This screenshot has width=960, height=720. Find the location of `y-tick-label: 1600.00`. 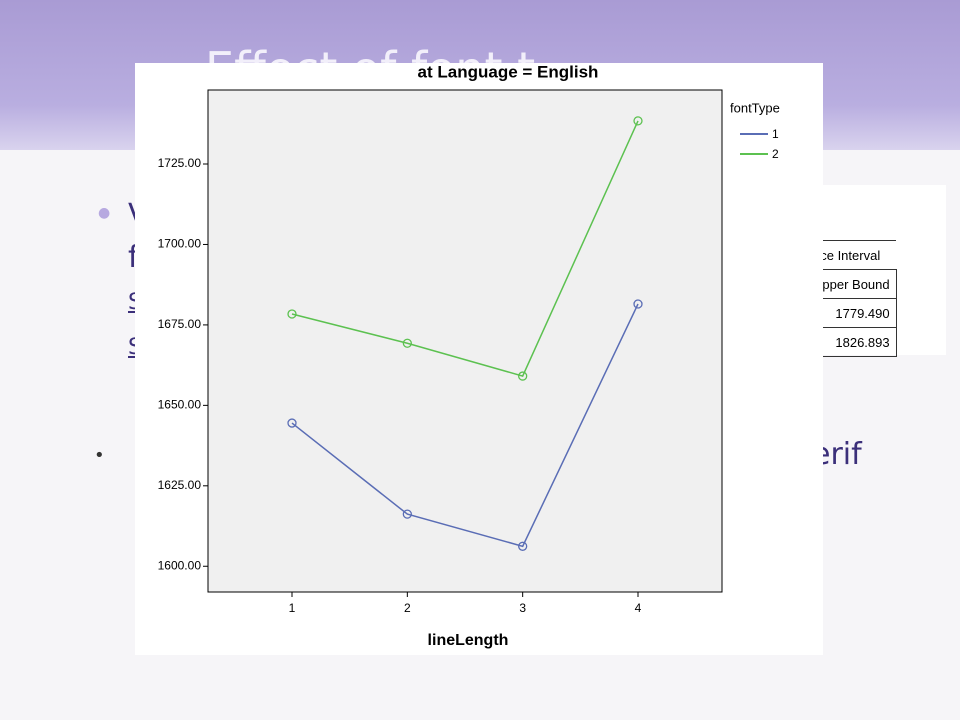

y-tick-label: 1600.00 is located at coordinates (180, 565).